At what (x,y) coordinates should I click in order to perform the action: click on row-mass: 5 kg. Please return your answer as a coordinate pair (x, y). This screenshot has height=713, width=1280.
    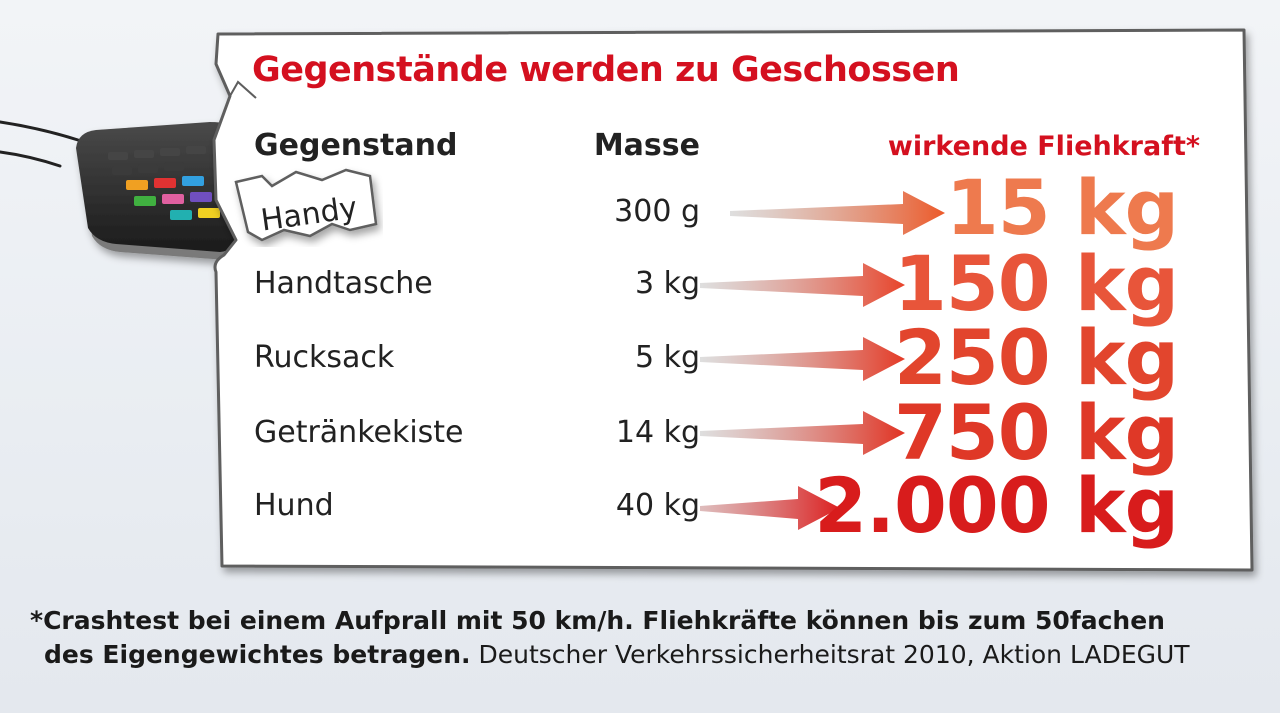
    Looking at the image, I should click on (667, 357).